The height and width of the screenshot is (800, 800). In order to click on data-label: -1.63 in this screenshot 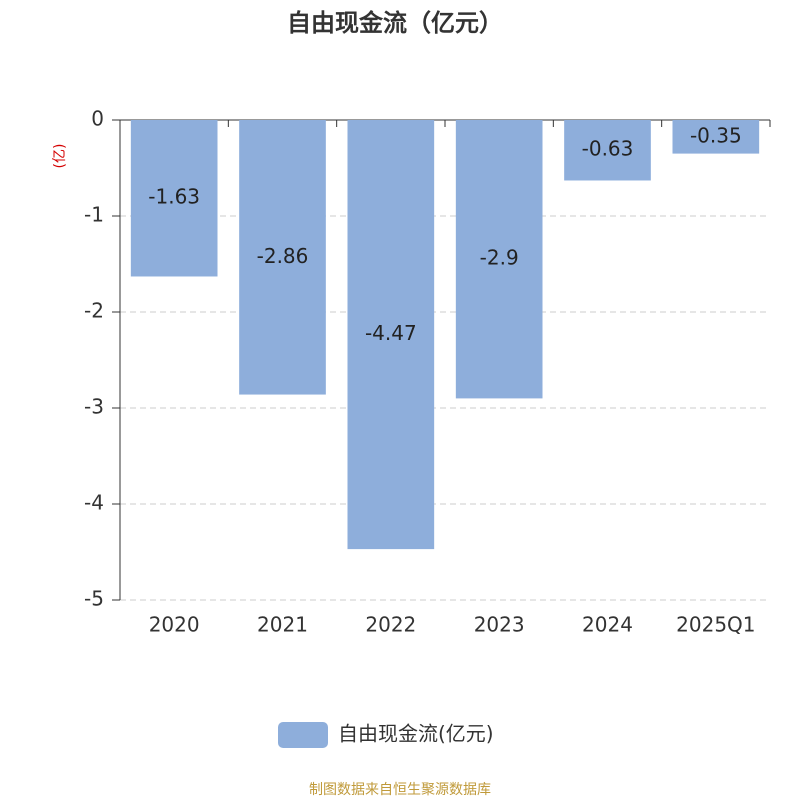, I will do `click(174, 197)`.